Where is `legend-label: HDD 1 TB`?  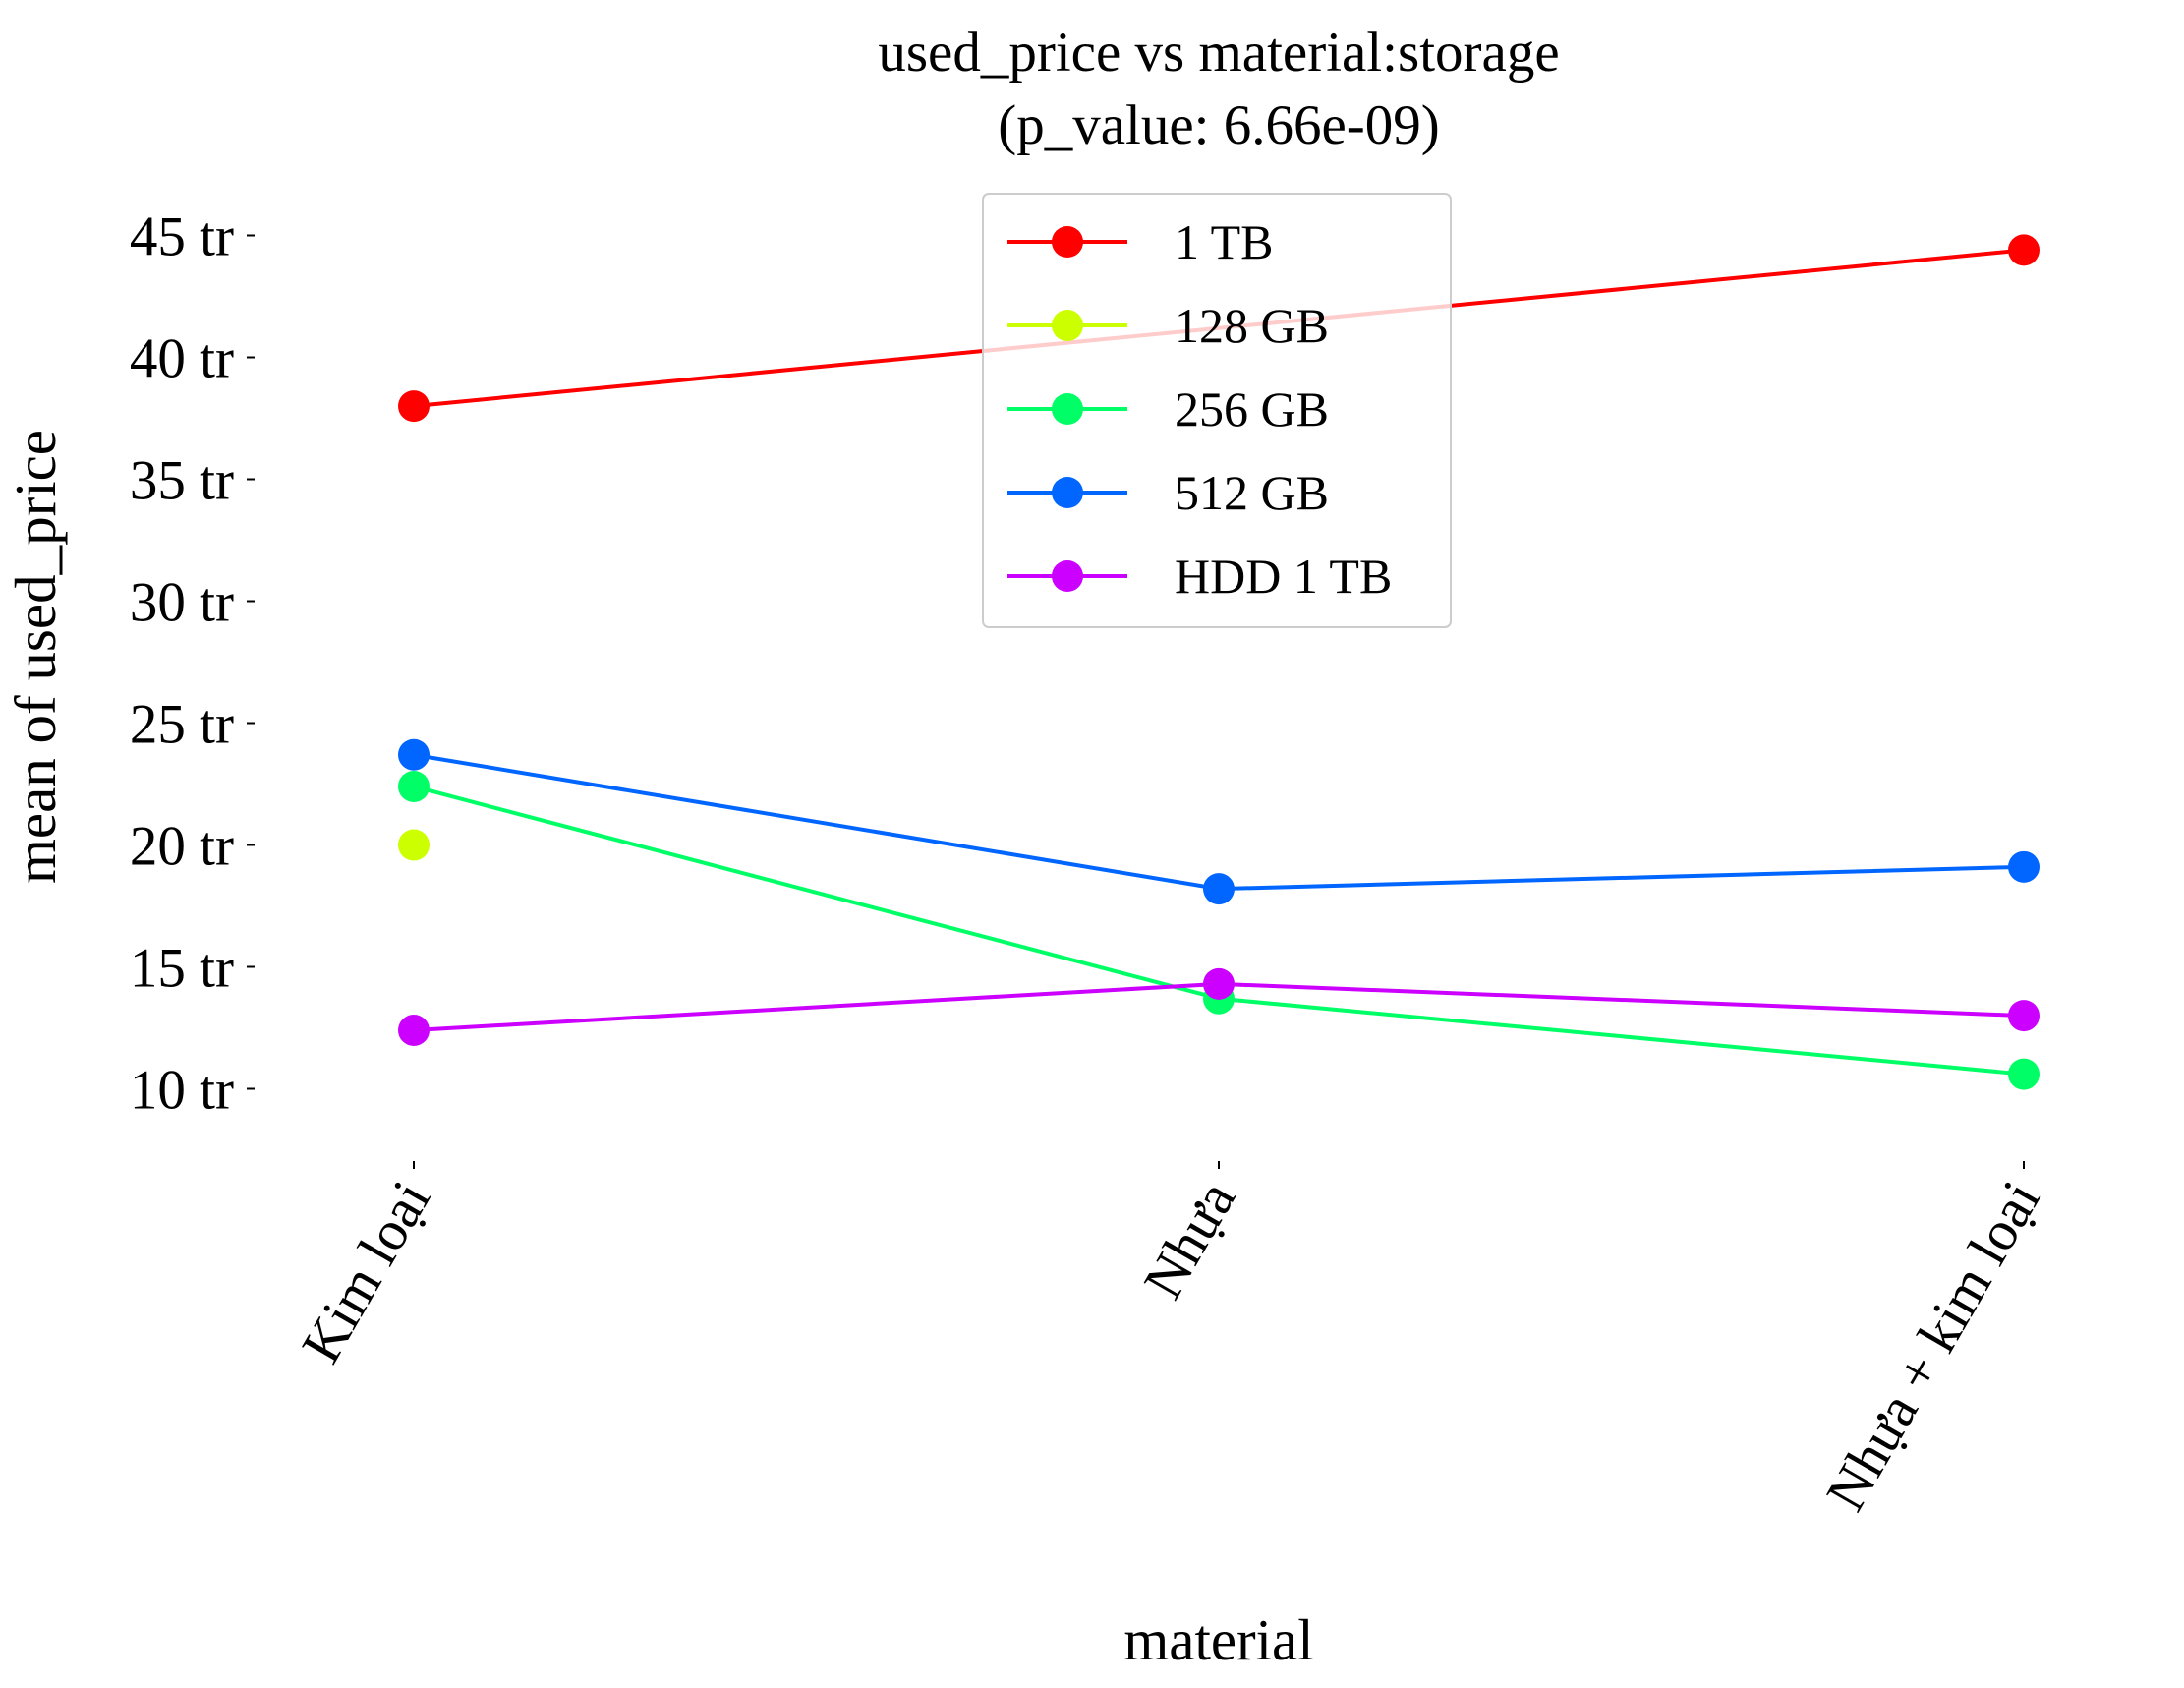
legend-label: HDD 1 TB is located at coordinates (1283, 576).